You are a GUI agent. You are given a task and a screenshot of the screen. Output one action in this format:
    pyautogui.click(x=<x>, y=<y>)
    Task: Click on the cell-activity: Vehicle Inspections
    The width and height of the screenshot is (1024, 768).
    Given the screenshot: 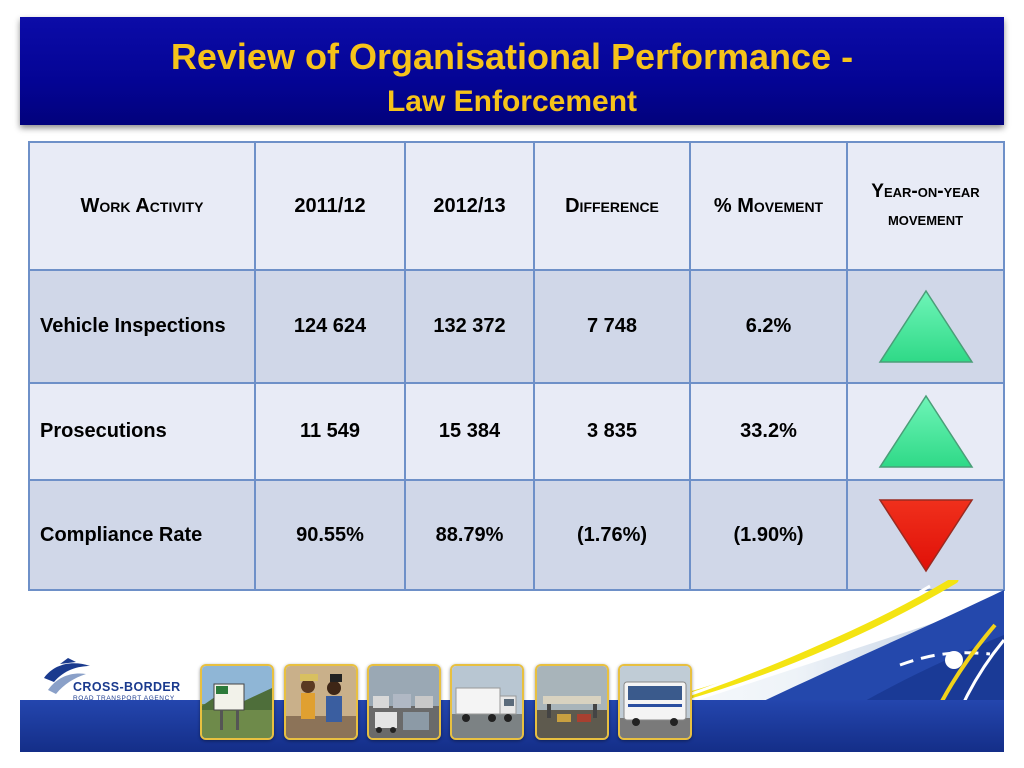 What is the action you would take?
    pyautogui.click(x=142, y=326)
    